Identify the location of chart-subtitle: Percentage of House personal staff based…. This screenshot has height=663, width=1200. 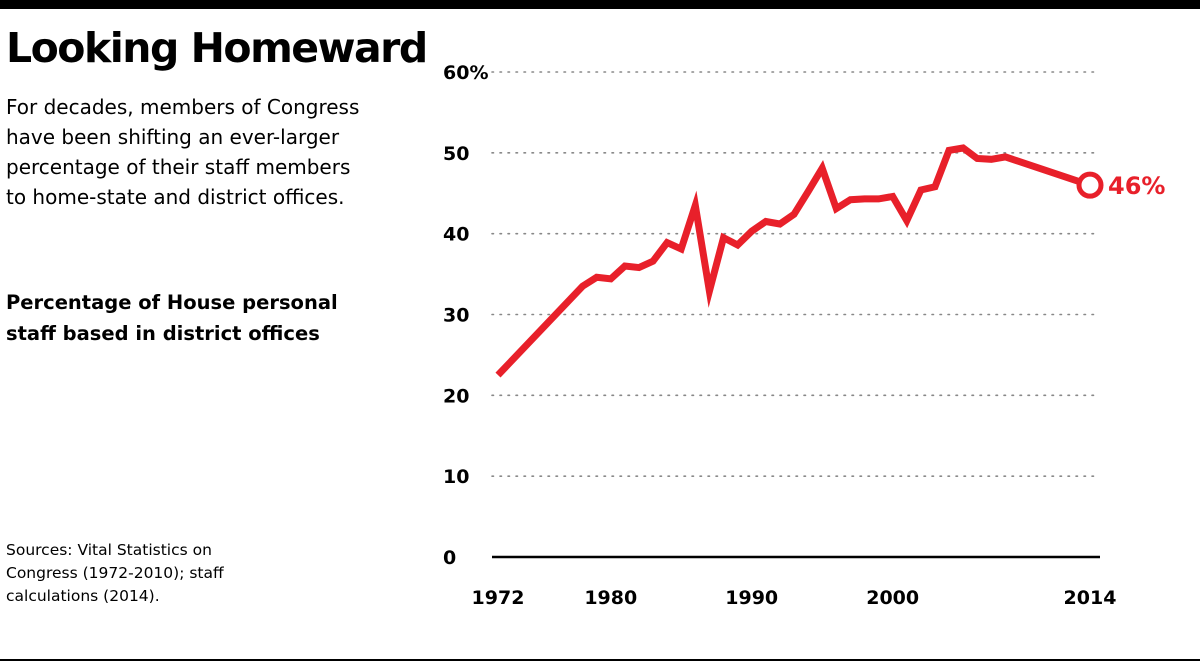
(172, 318).